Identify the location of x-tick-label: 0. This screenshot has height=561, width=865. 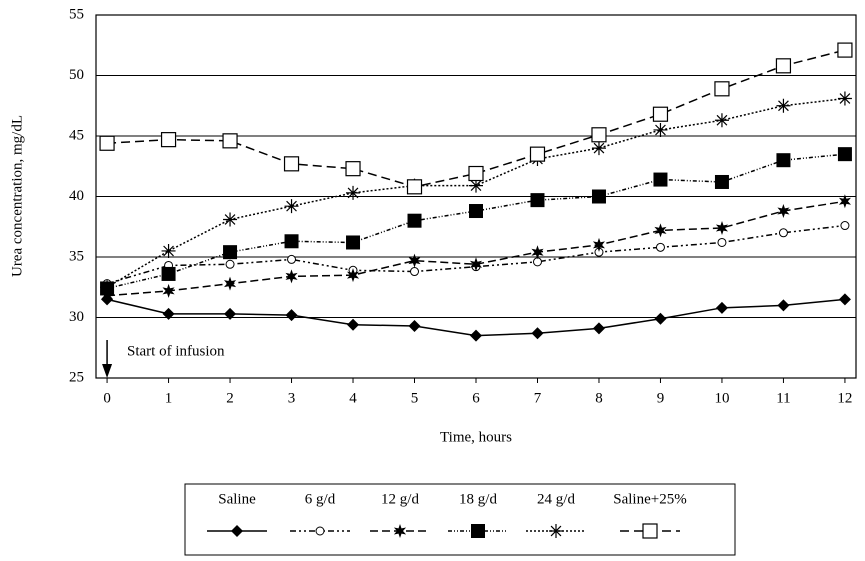
(107, 398).